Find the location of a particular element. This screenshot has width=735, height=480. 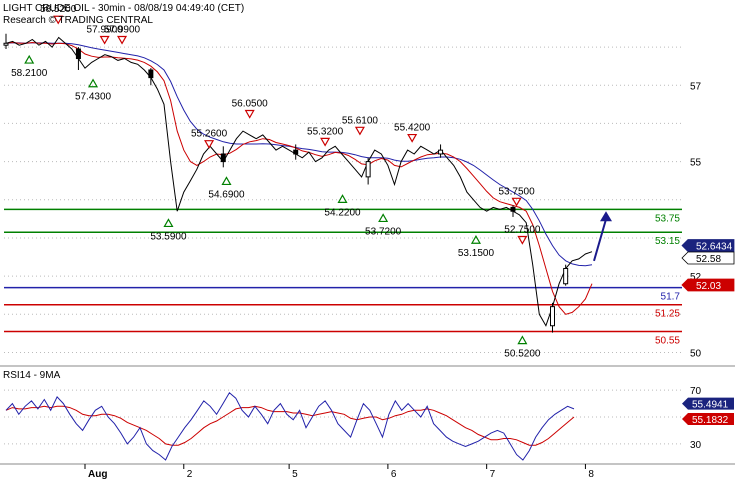

x-tick-label: 8 is located at coordinates (591, 474).